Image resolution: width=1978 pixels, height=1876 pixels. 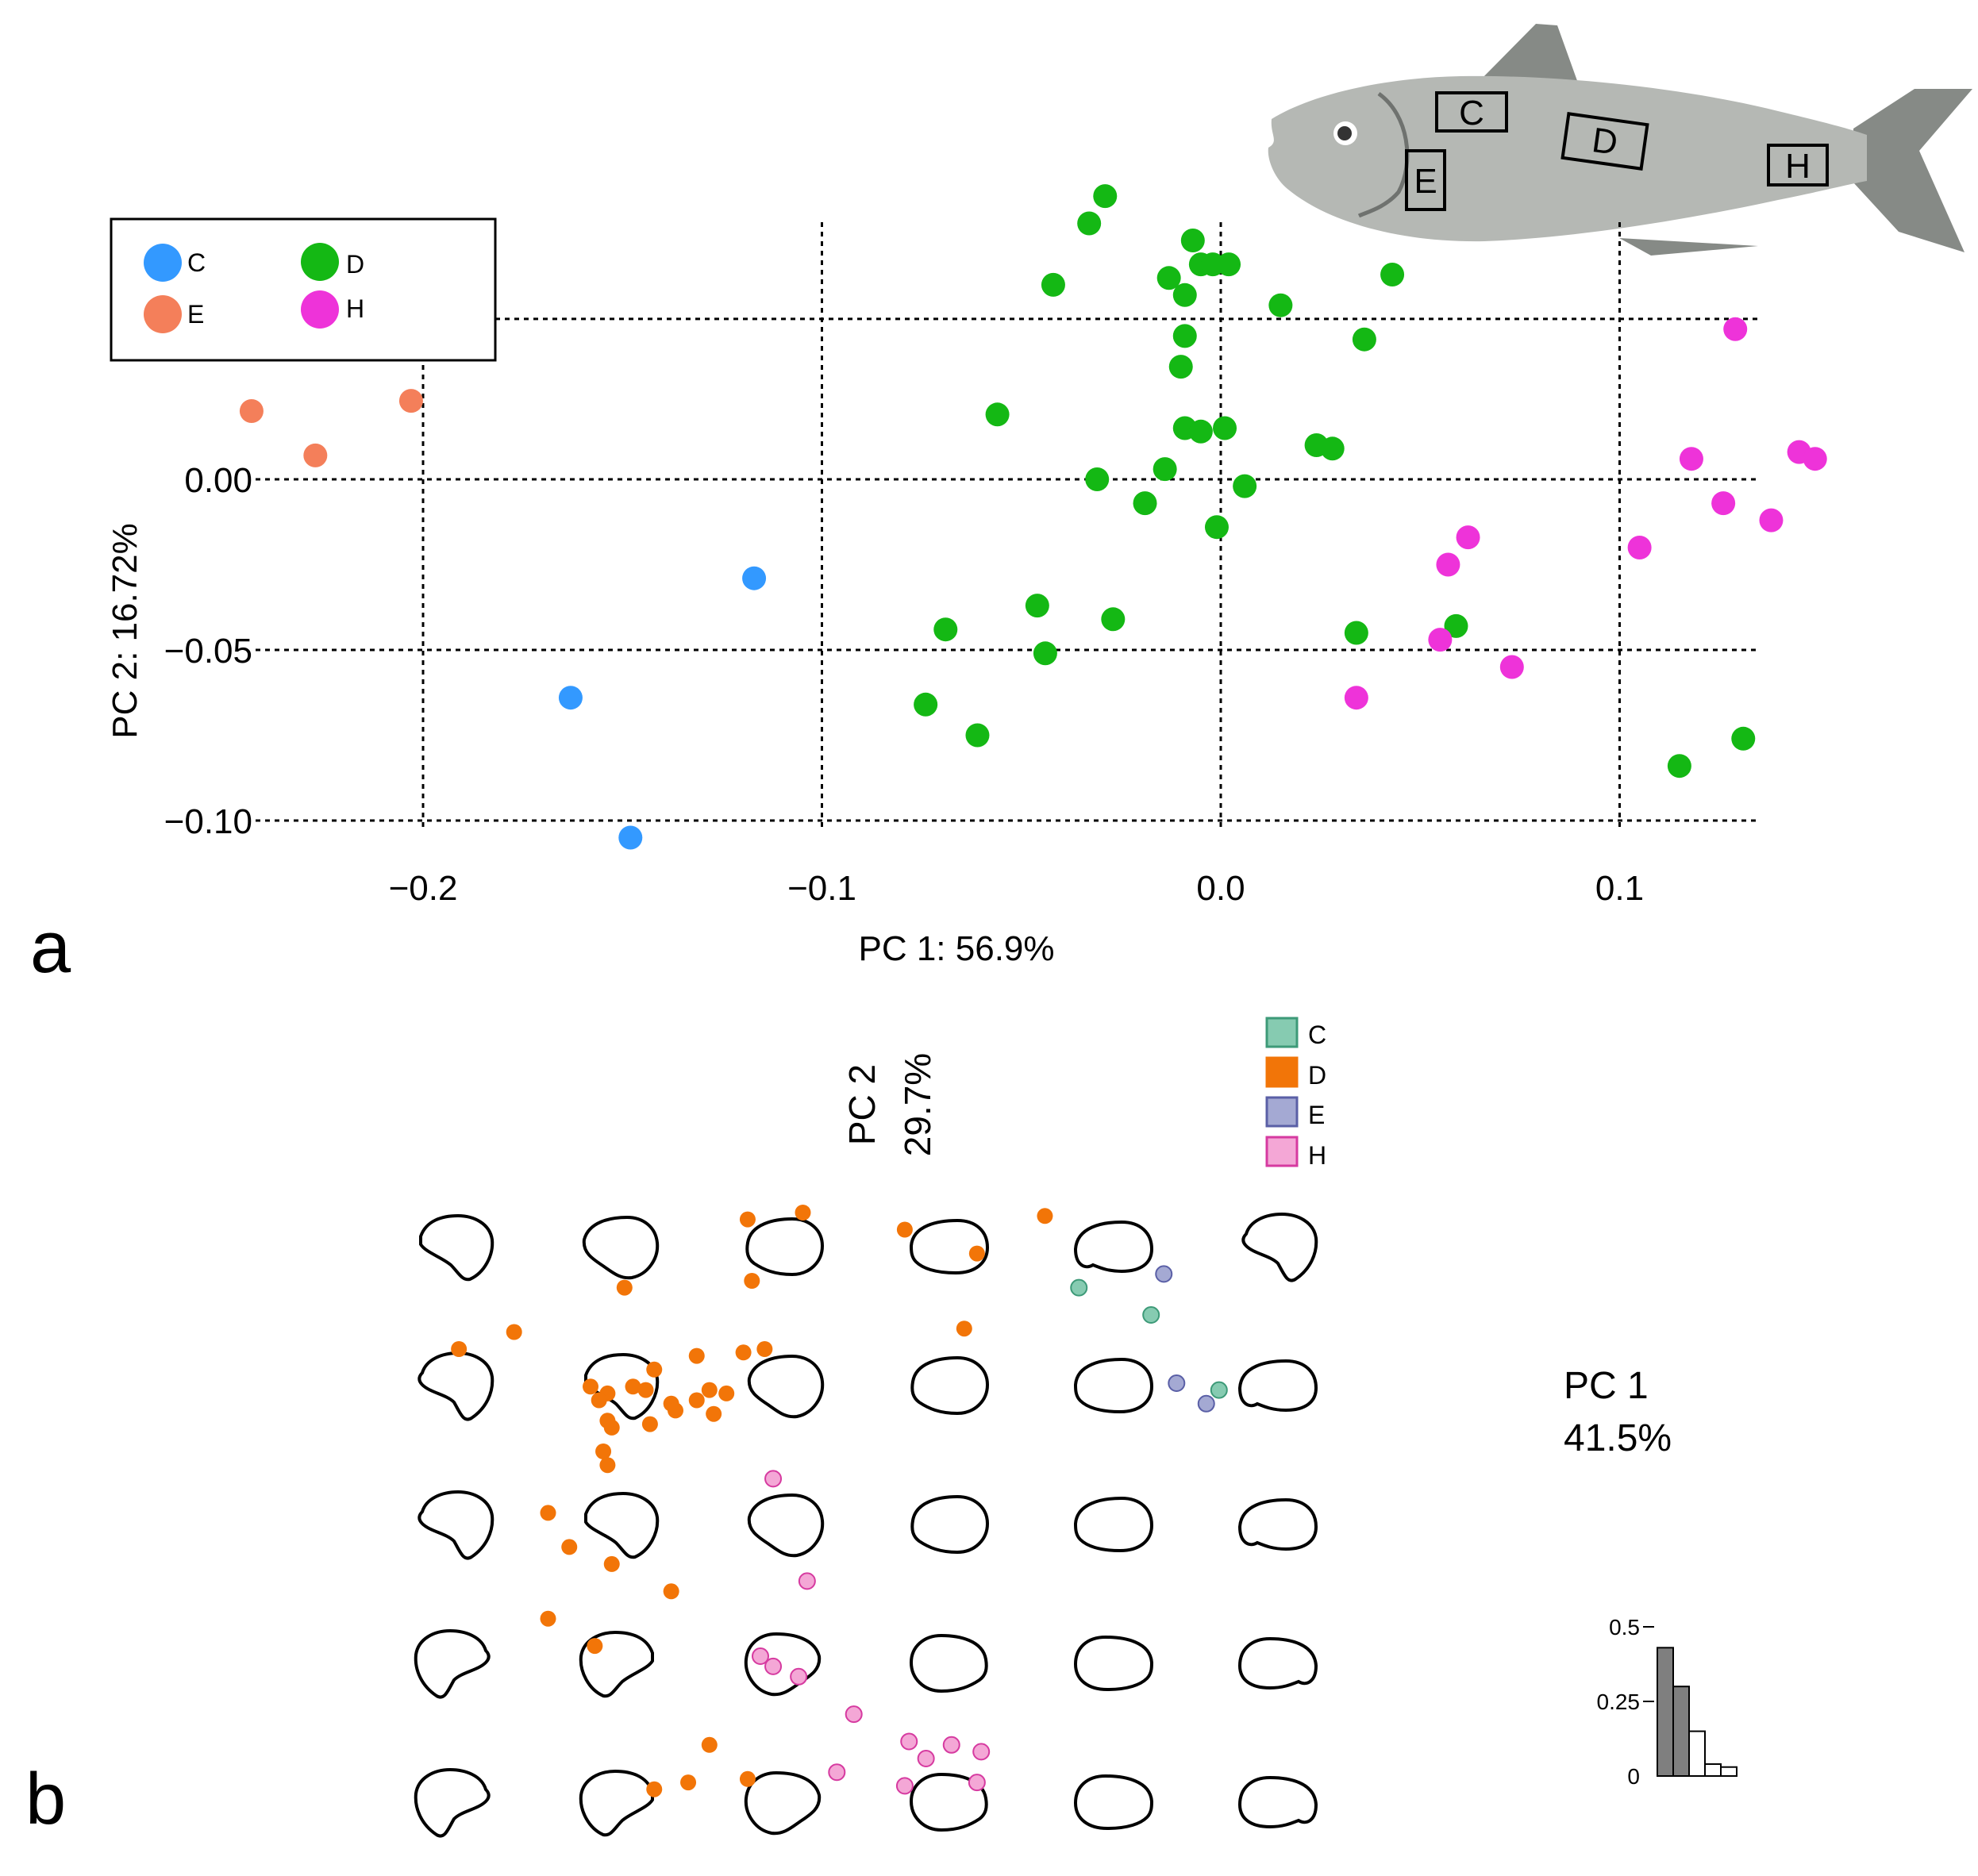 I want to click on shape-outline-r0-c0, so click(x=456, y=1247).